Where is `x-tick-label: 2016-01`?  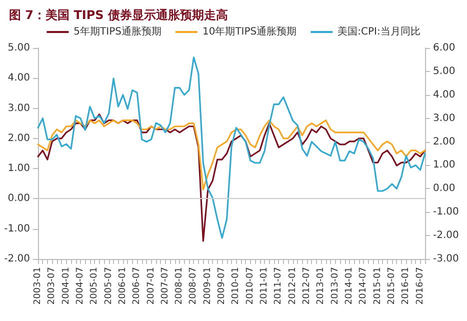
x-tick-label: 2016-01 is located at coordinates (406, 286).